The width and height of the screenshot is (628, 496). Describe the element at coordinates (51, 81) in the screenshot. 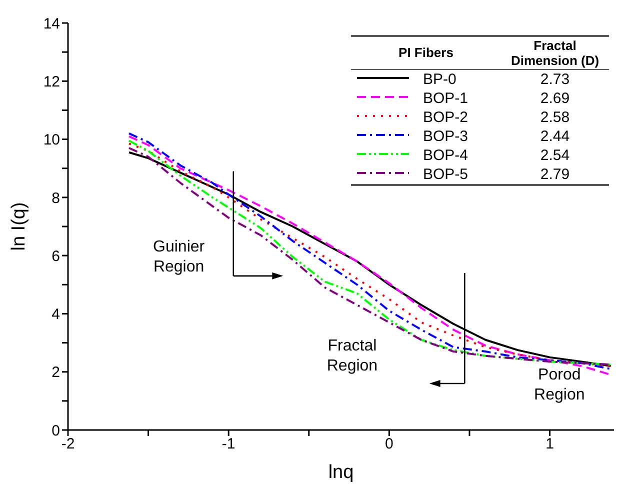

I see `y-tick-label: 12` at that location.